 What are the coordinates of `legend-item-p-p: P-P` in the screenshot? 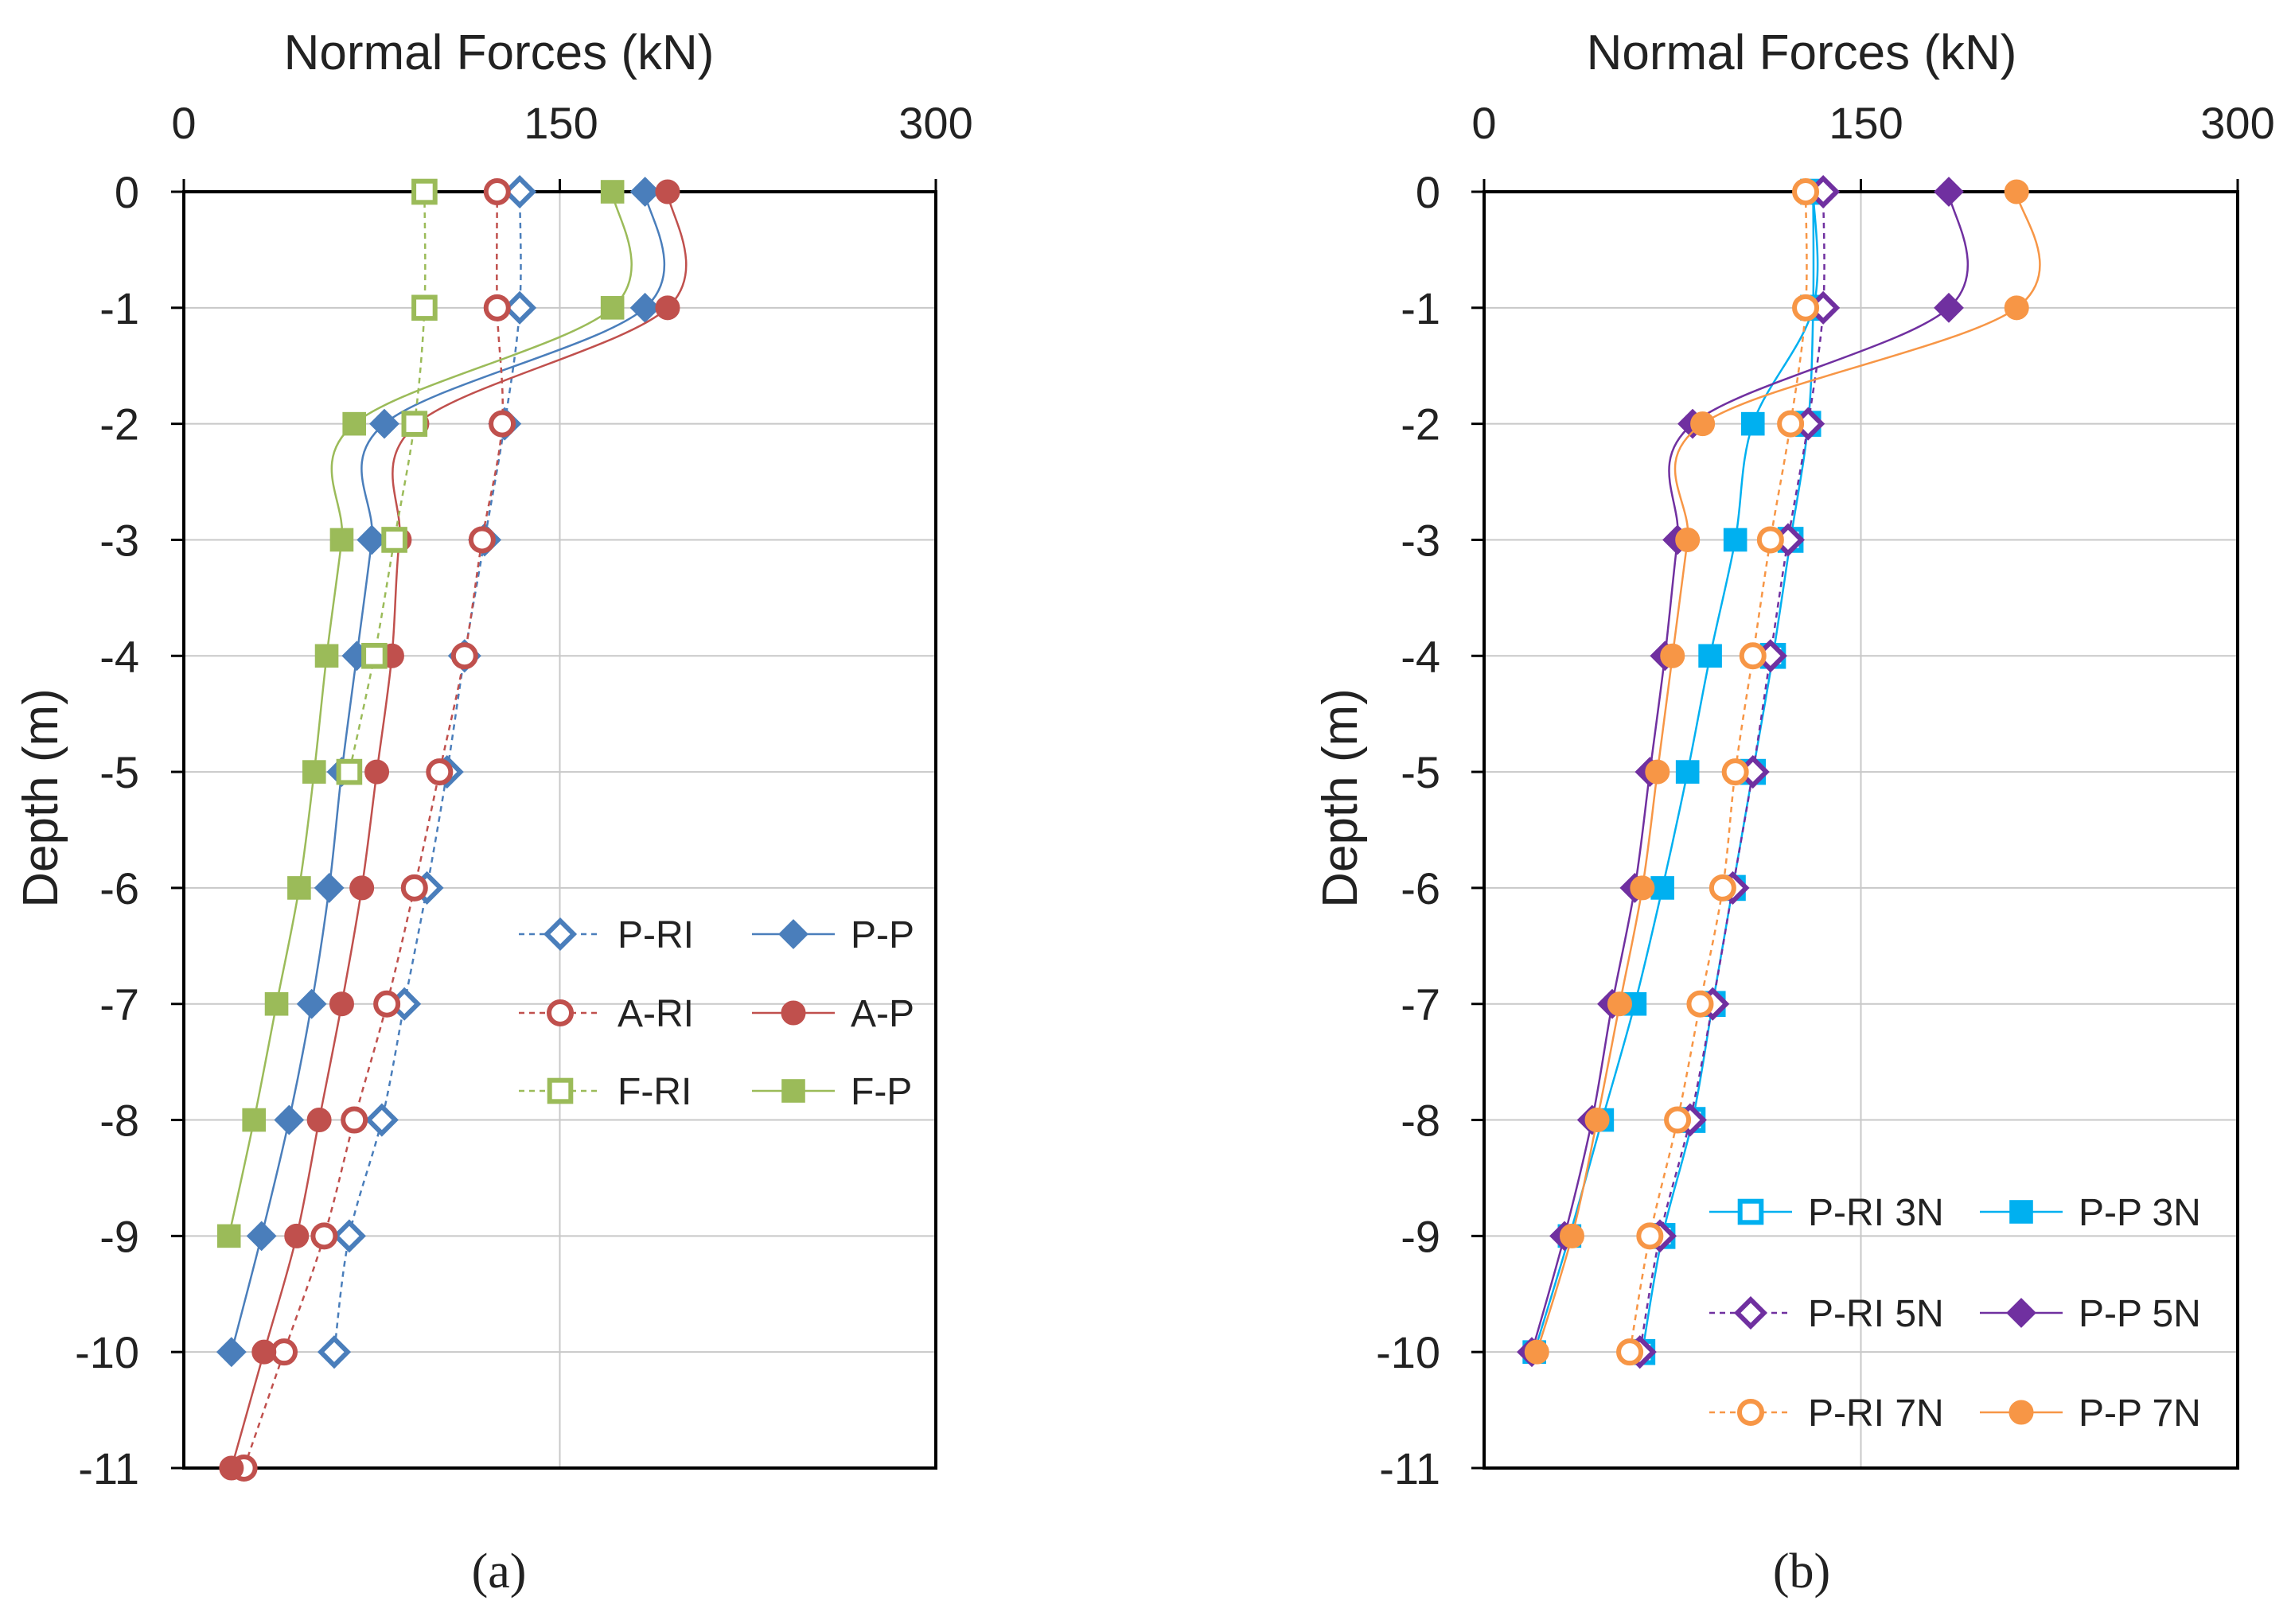 It's located at (833, 935).